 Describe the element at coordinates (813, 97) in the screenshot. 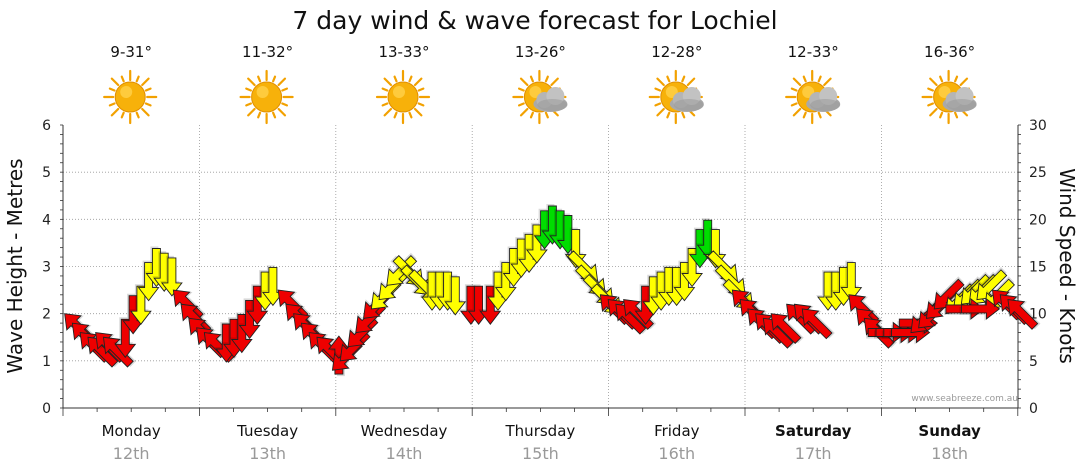

I see `partly-cloudy-icon` at that location.